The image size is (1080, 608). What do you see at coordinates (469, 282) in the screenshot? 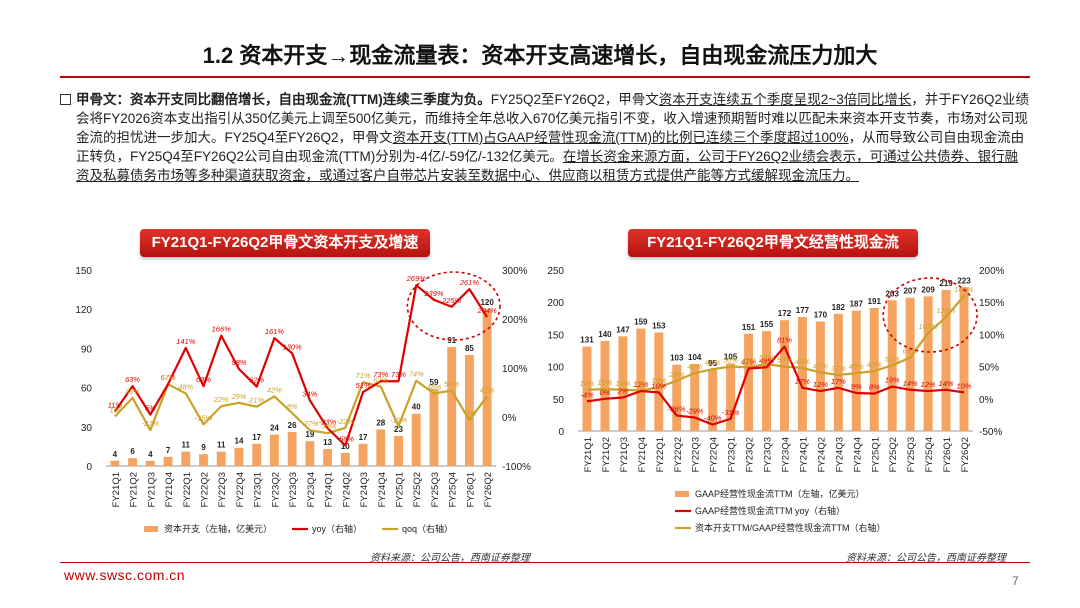
I see `c1-line-label: 261%` at bounding box center [469, 282].